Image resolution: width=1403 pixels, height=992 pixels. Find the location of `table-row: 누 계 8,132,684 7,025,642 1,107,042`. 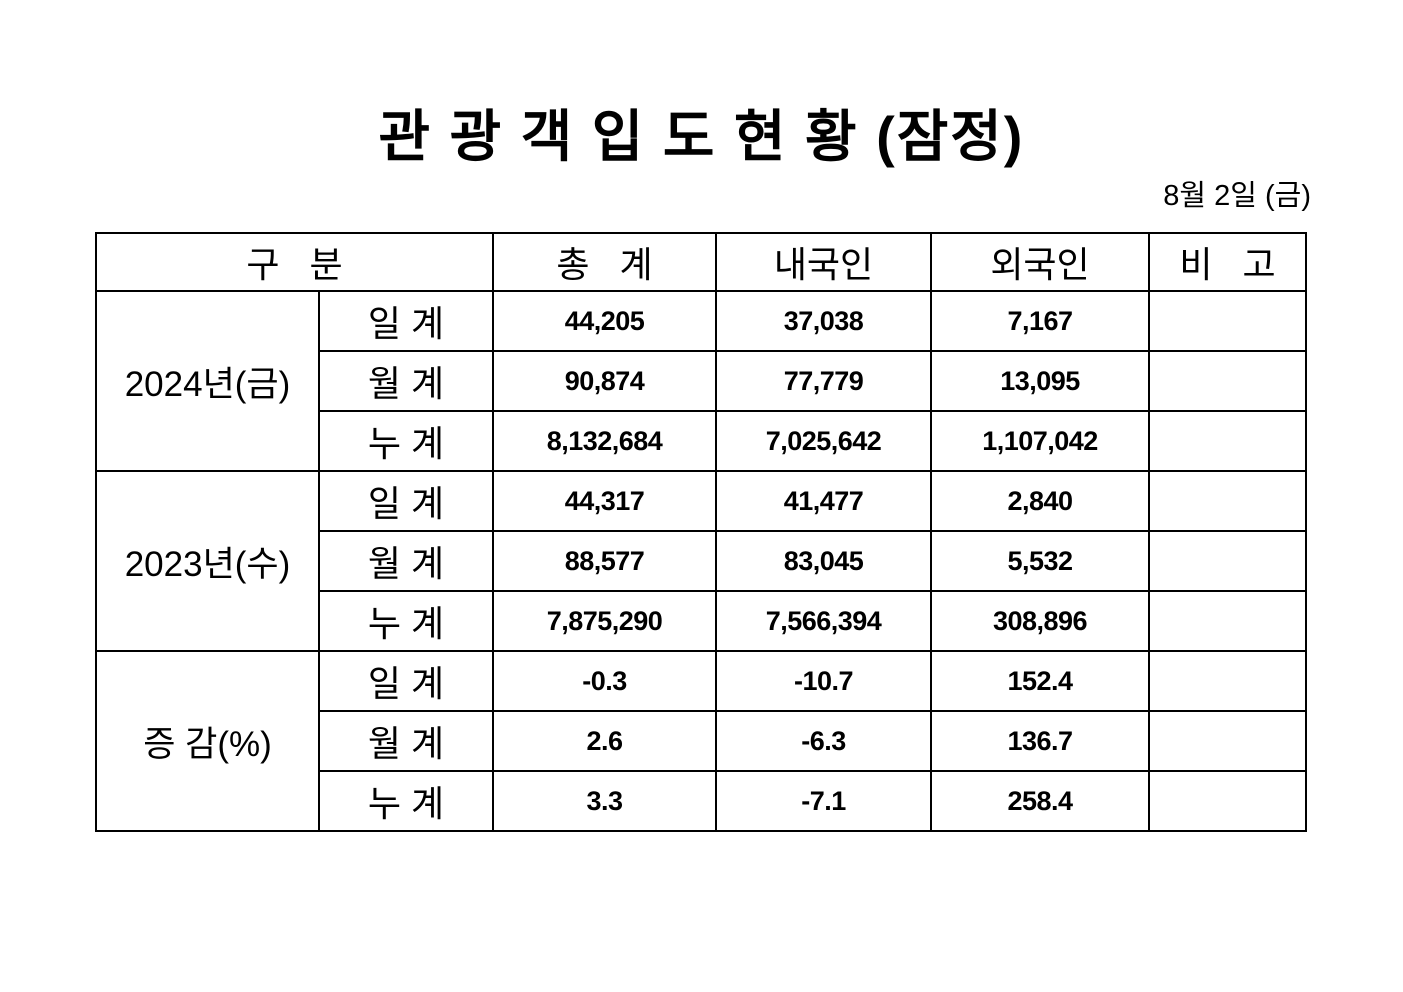

table-row: 누 계 8,132,684 7,025,642 1,107,042 is located at coordinates (701, 441).